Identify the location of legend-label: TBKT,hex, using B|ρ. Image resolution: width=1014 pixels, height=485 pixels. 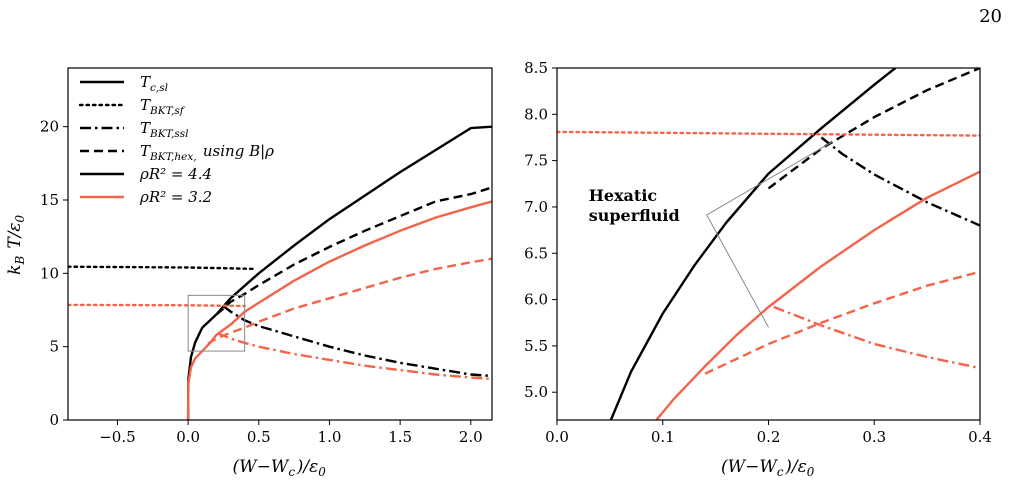
(207, 152).